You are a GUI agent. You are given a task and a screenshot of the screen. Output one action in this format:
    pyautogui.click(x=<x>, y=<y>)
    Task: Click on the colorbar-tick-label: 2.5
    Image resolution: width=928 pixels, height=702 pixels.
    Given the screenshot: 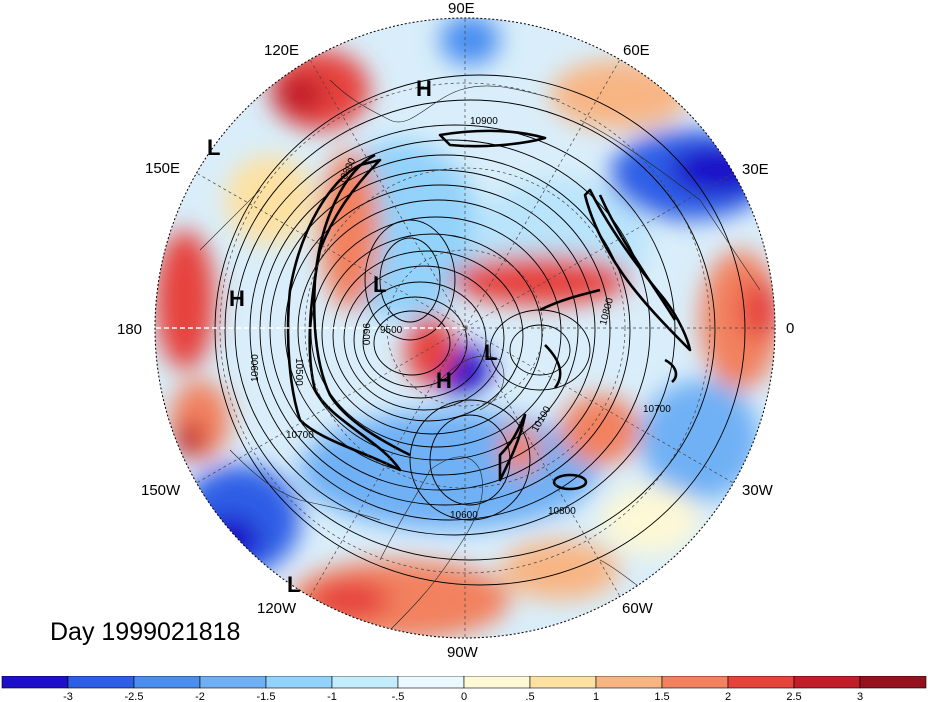 What is the action you would take?
    pyautogui.click(x=793, y=696)
    